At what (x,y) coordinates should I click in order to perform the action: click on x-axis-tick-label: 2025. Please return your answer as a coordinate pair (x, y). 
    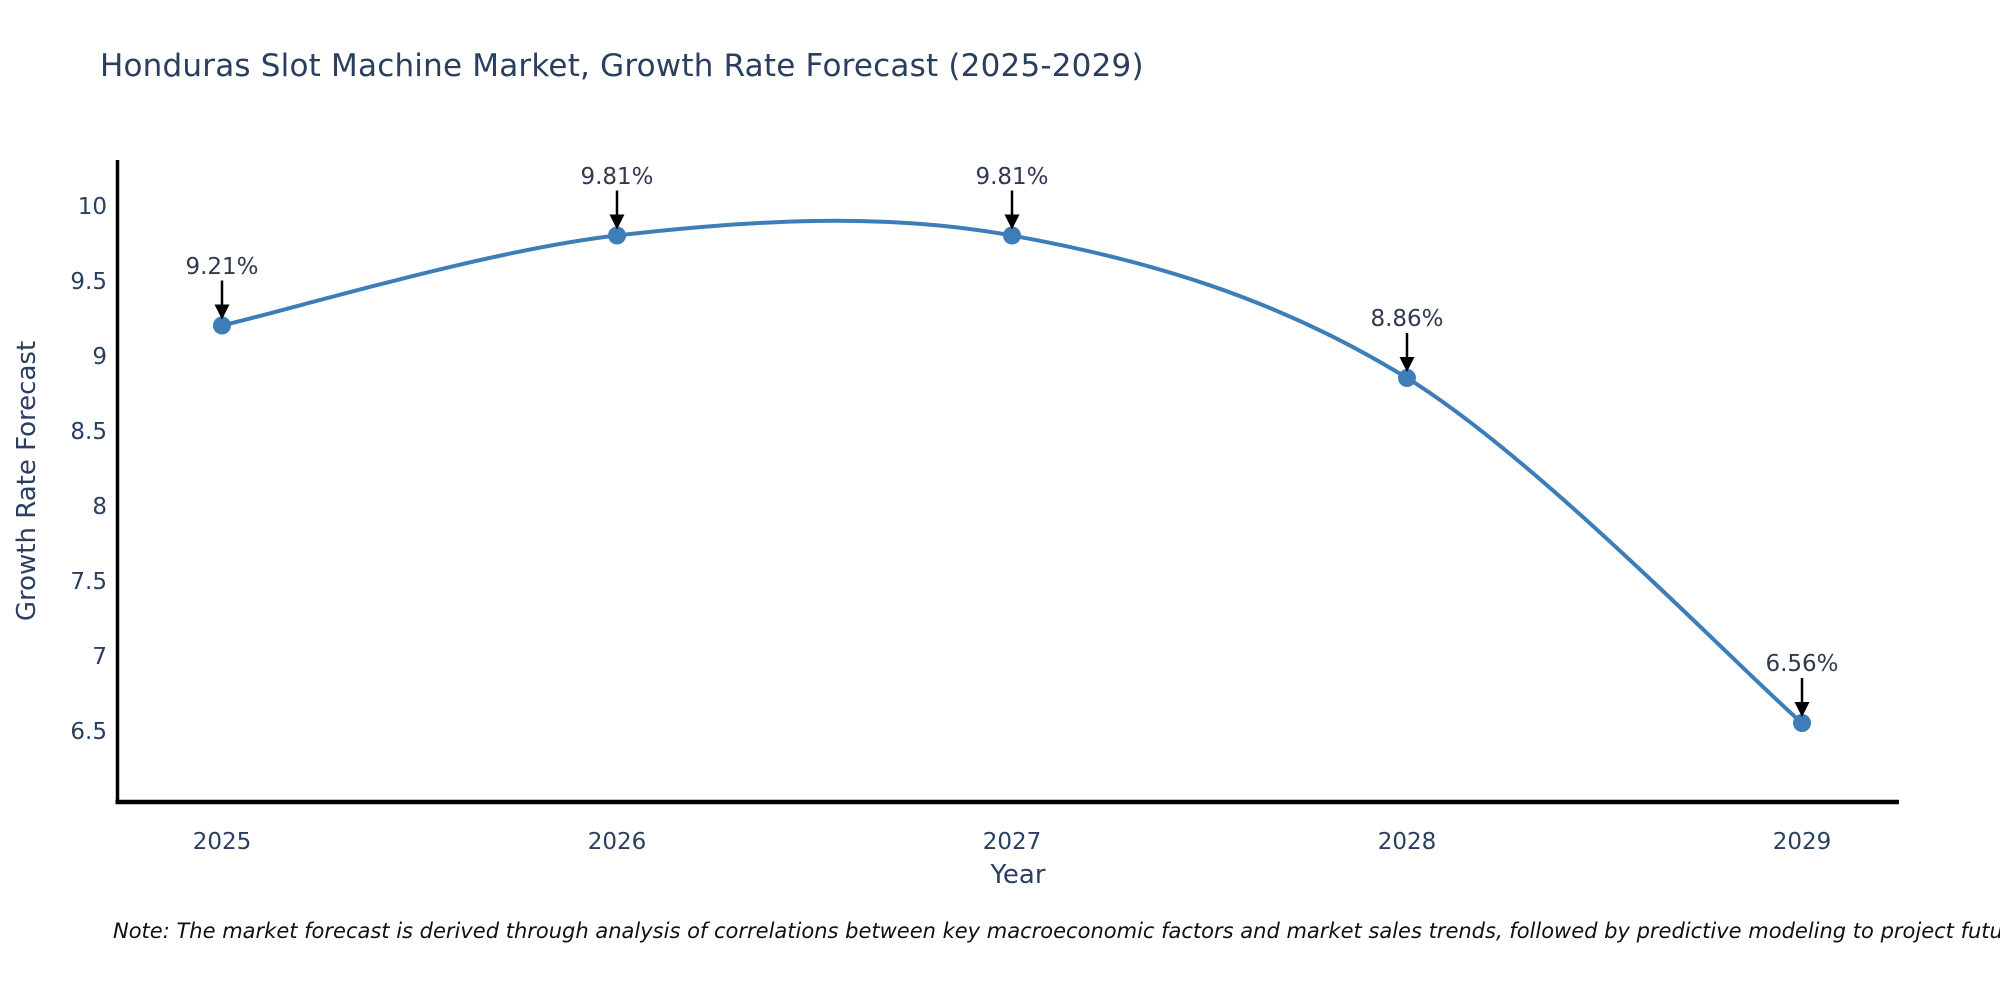
    Looking at the image, I should click on (222, 842).